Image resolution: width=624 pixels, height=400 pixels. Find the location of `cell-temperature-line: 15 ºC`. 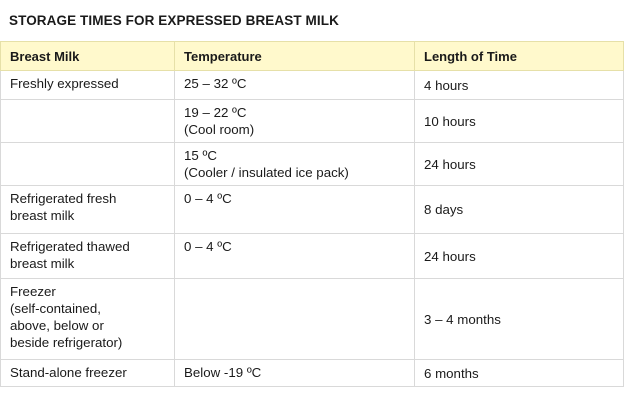

cell-temperature-line: 15 ºC is located at coordinates (200, 155).